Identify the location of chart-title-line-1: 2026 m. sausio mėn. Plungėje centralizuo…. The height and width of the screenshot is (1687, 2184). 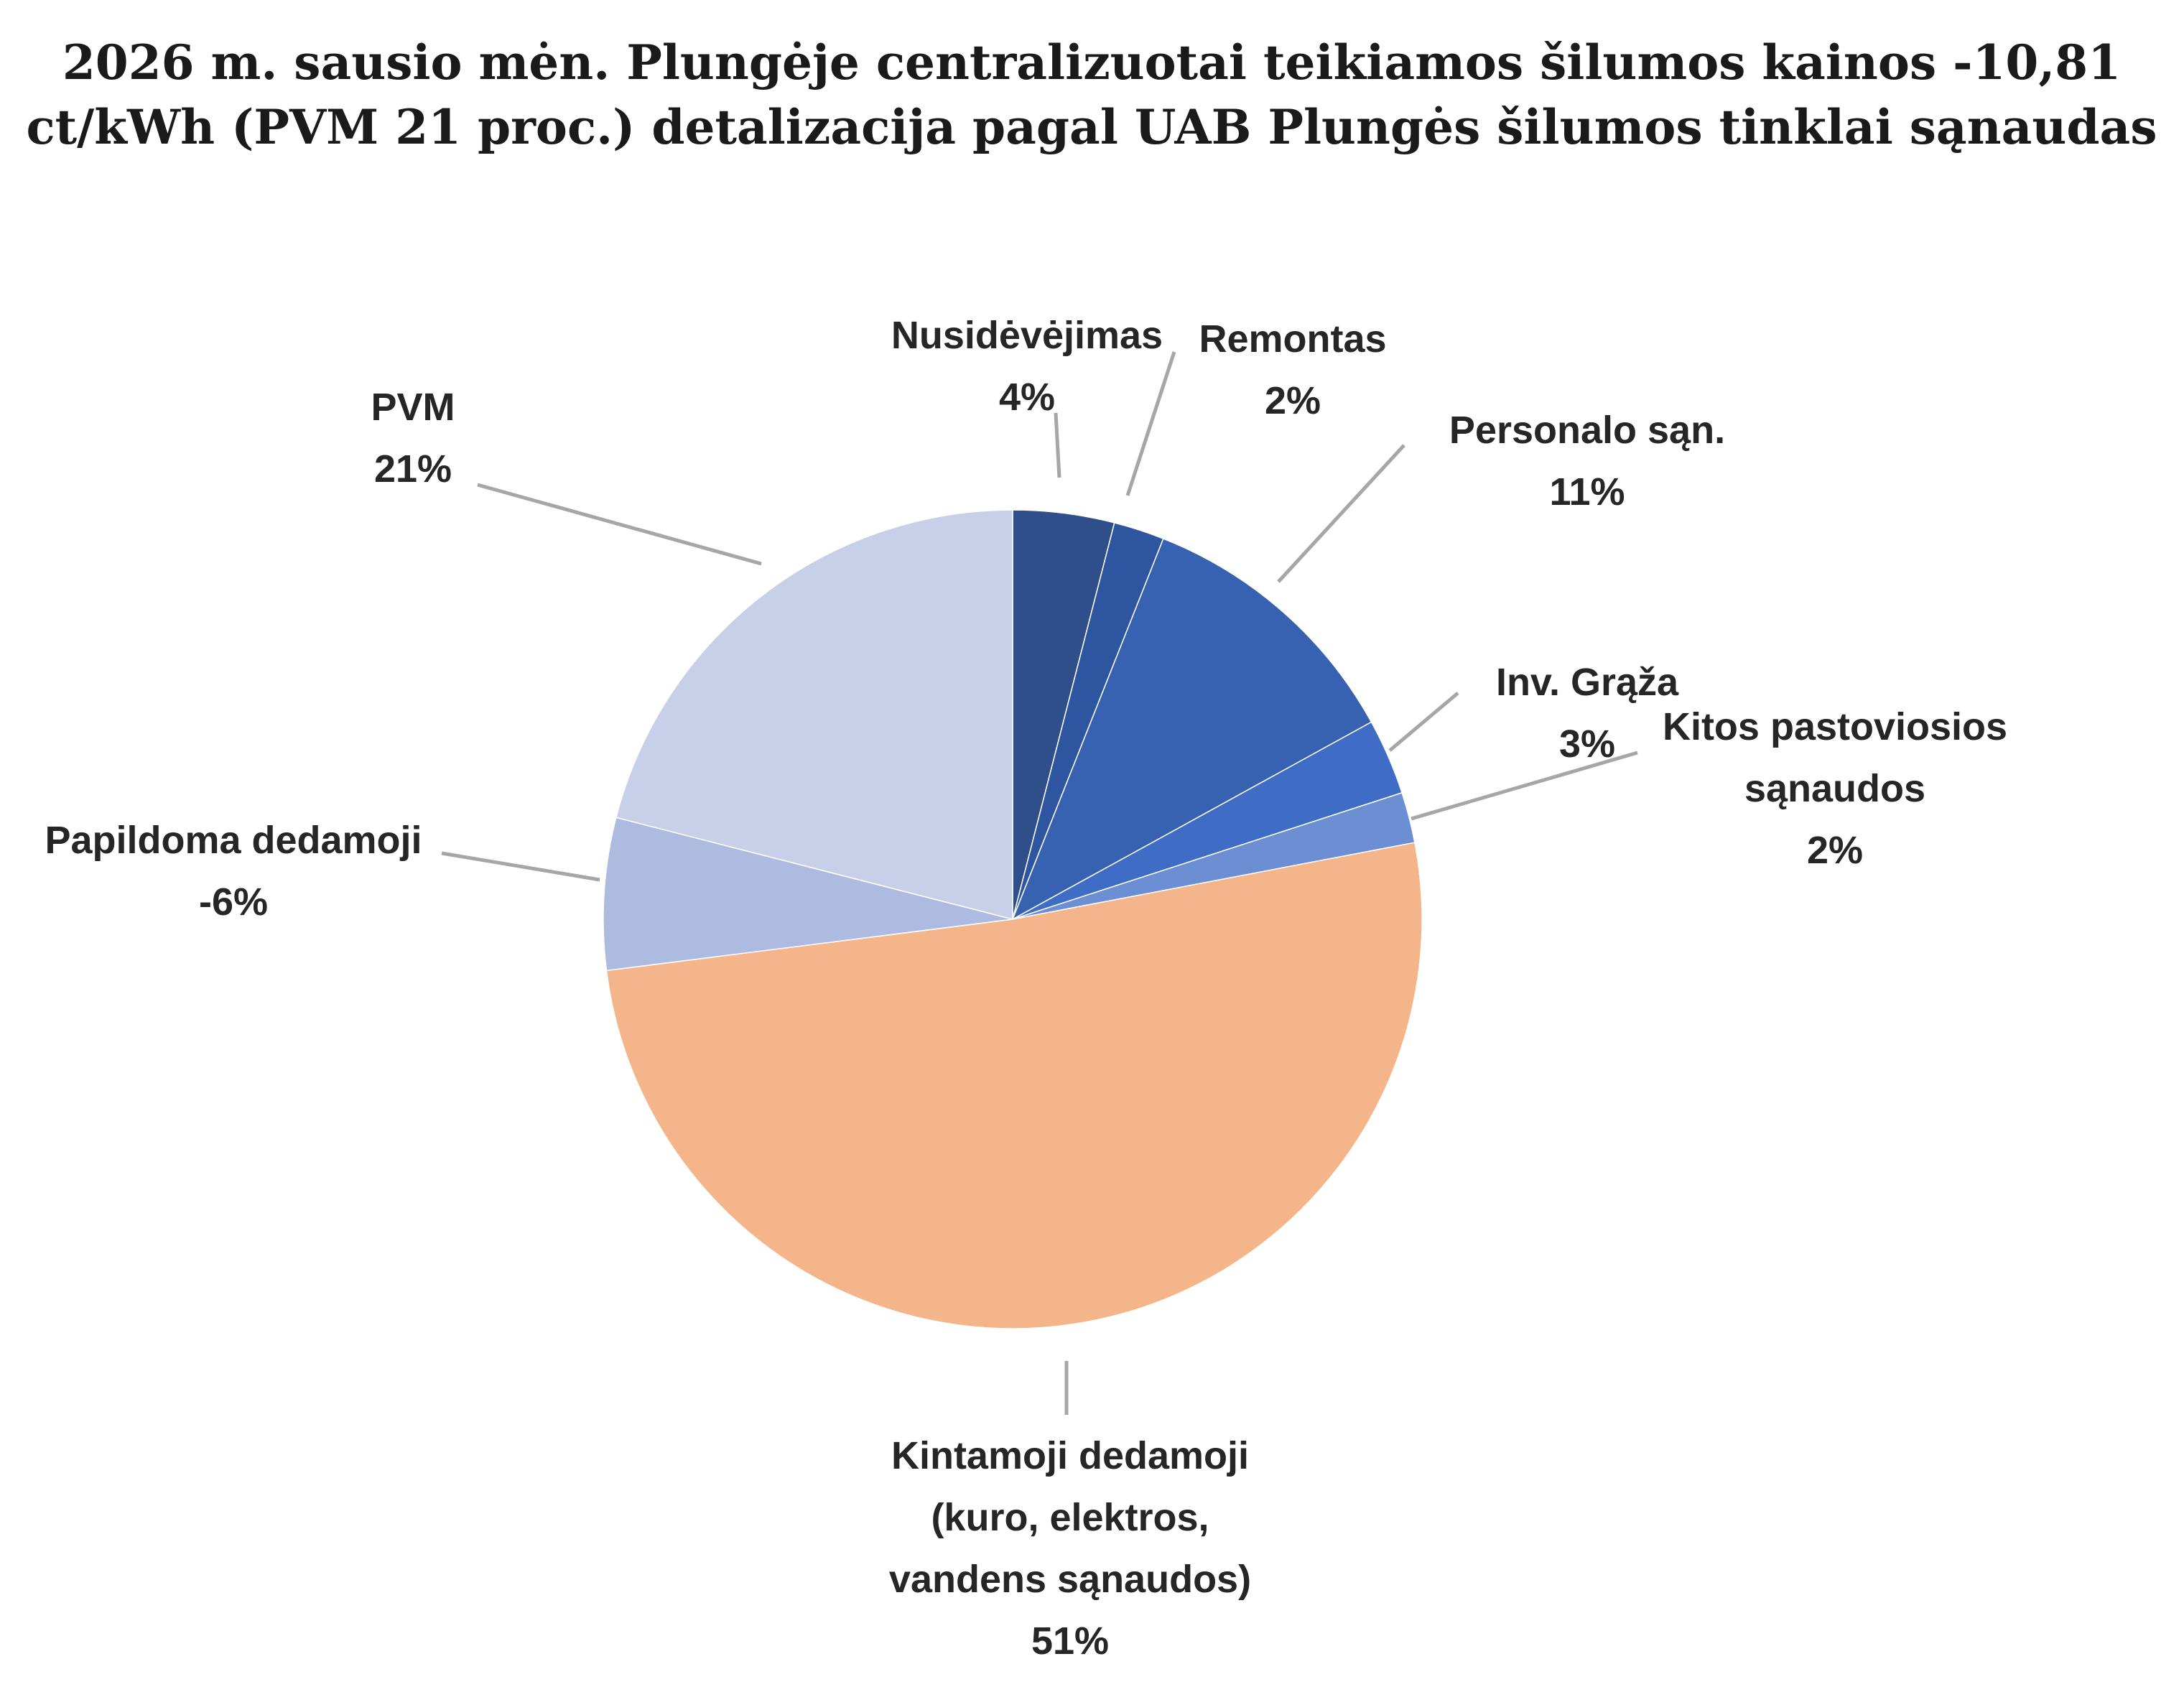
(1091, 62).